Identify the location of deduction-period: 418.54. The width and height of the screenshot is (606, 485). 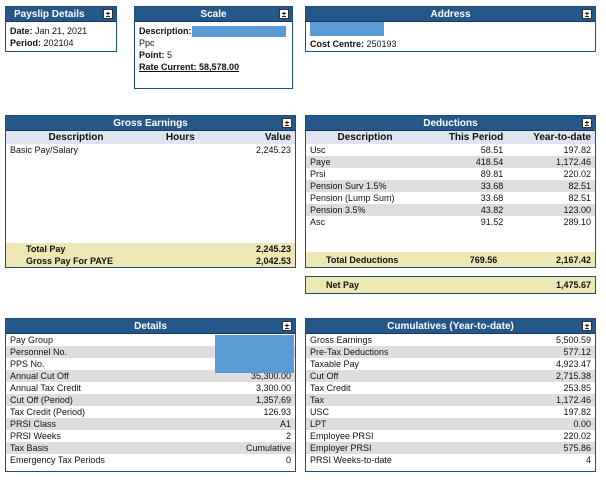
(489, 162).